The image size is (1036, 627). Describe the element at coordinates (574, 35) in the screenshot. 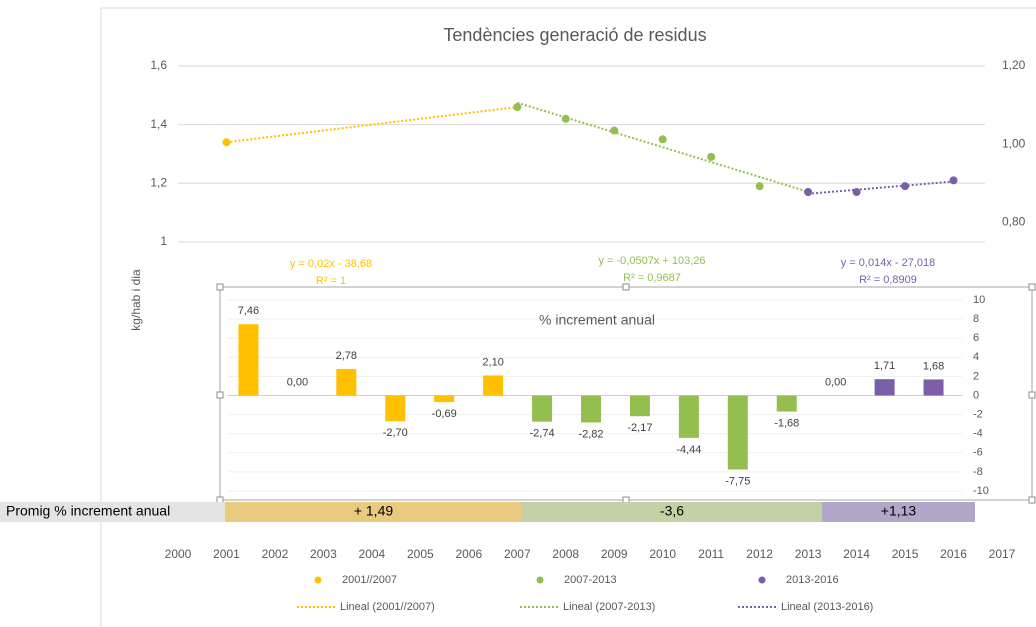

I see `chart-title: Tendències generació de residus` at that location.